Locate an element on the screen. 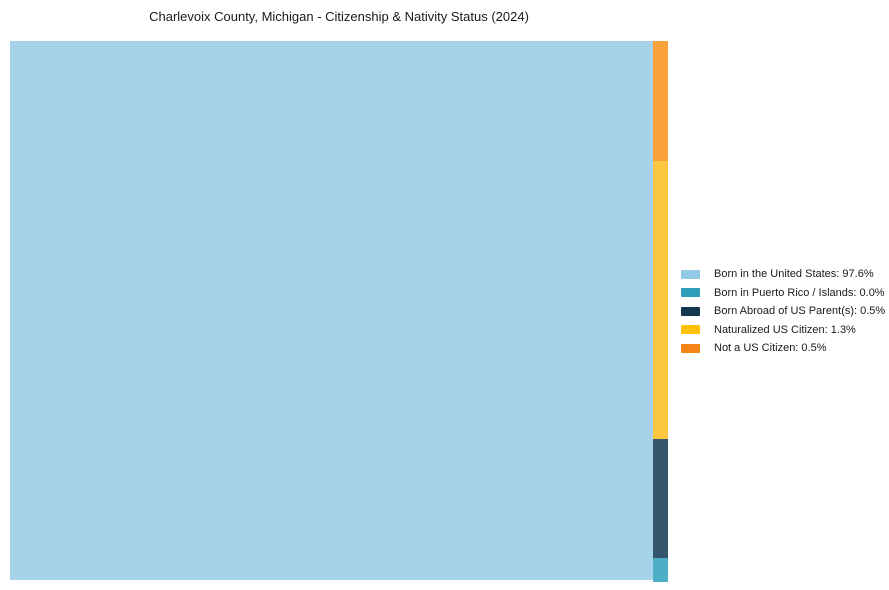 Image resolution: width=889 pixels, height=590 pixels. legend-swatch-not-citizen is located at coordinates (690, 348).